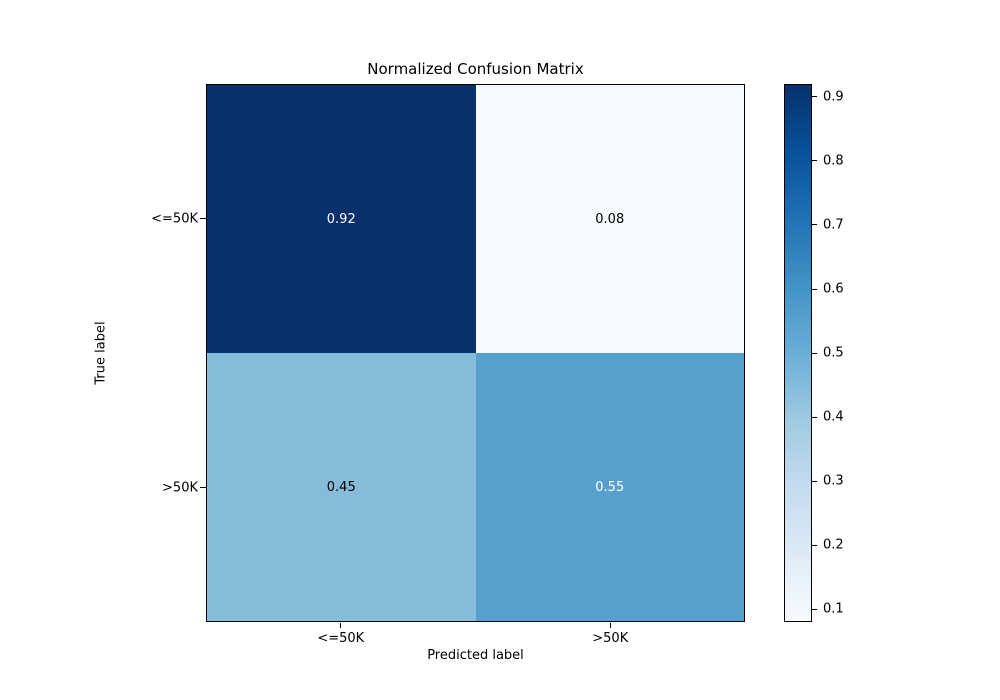  What do you see at coordinates (833, 289) in the screenshot?
I see `colorbar-tick-label: 0.6` at bounding box center [833, 289].